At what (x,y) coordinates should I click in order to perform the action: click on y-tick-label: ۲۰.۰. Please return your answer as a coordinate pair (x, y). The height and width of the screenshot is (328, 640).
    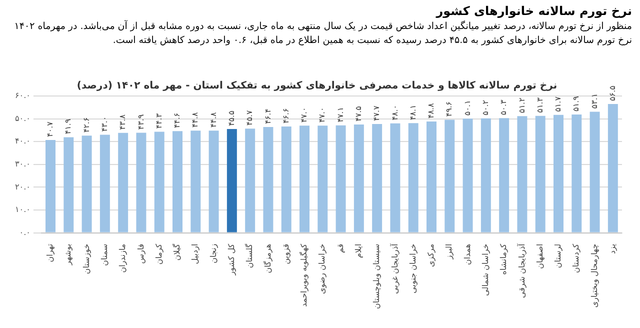
    Looking at the image, I should click on (22, 187).